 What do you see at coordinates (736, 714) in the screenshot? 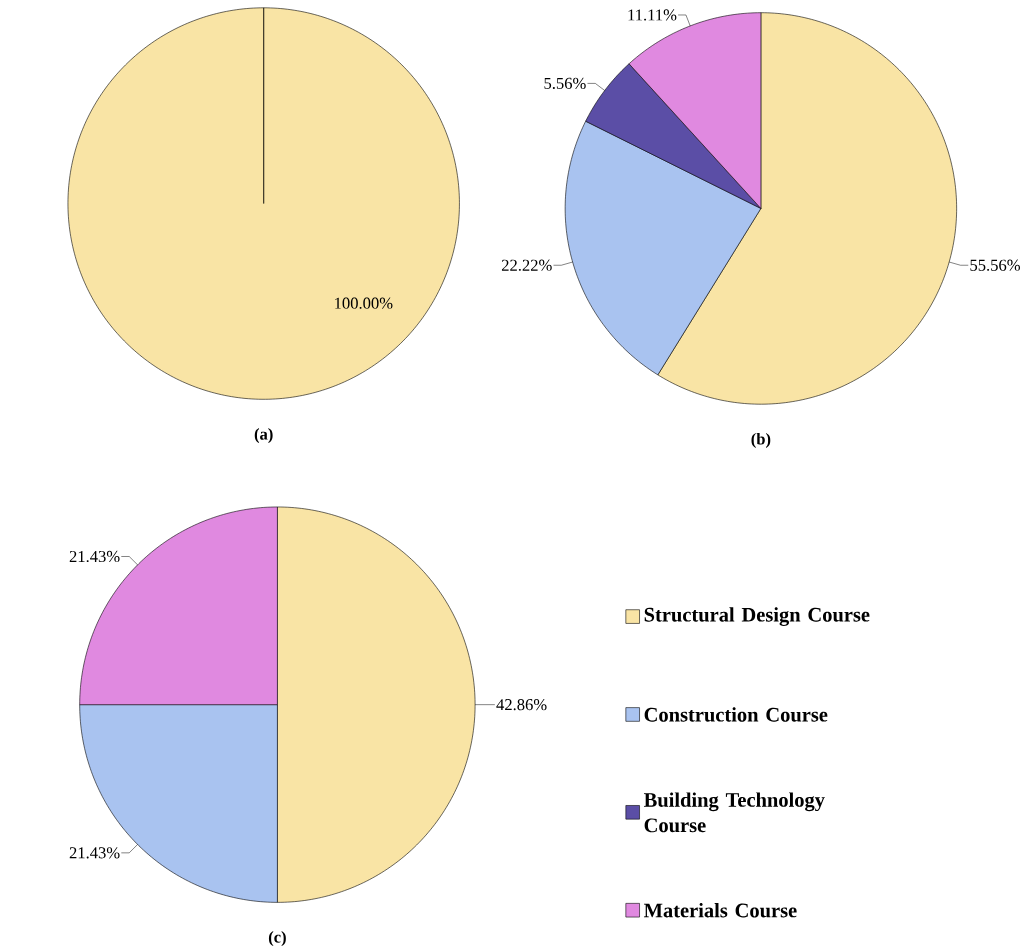
I see `legend-label: Construction Course` at bounding box center [736, 714].